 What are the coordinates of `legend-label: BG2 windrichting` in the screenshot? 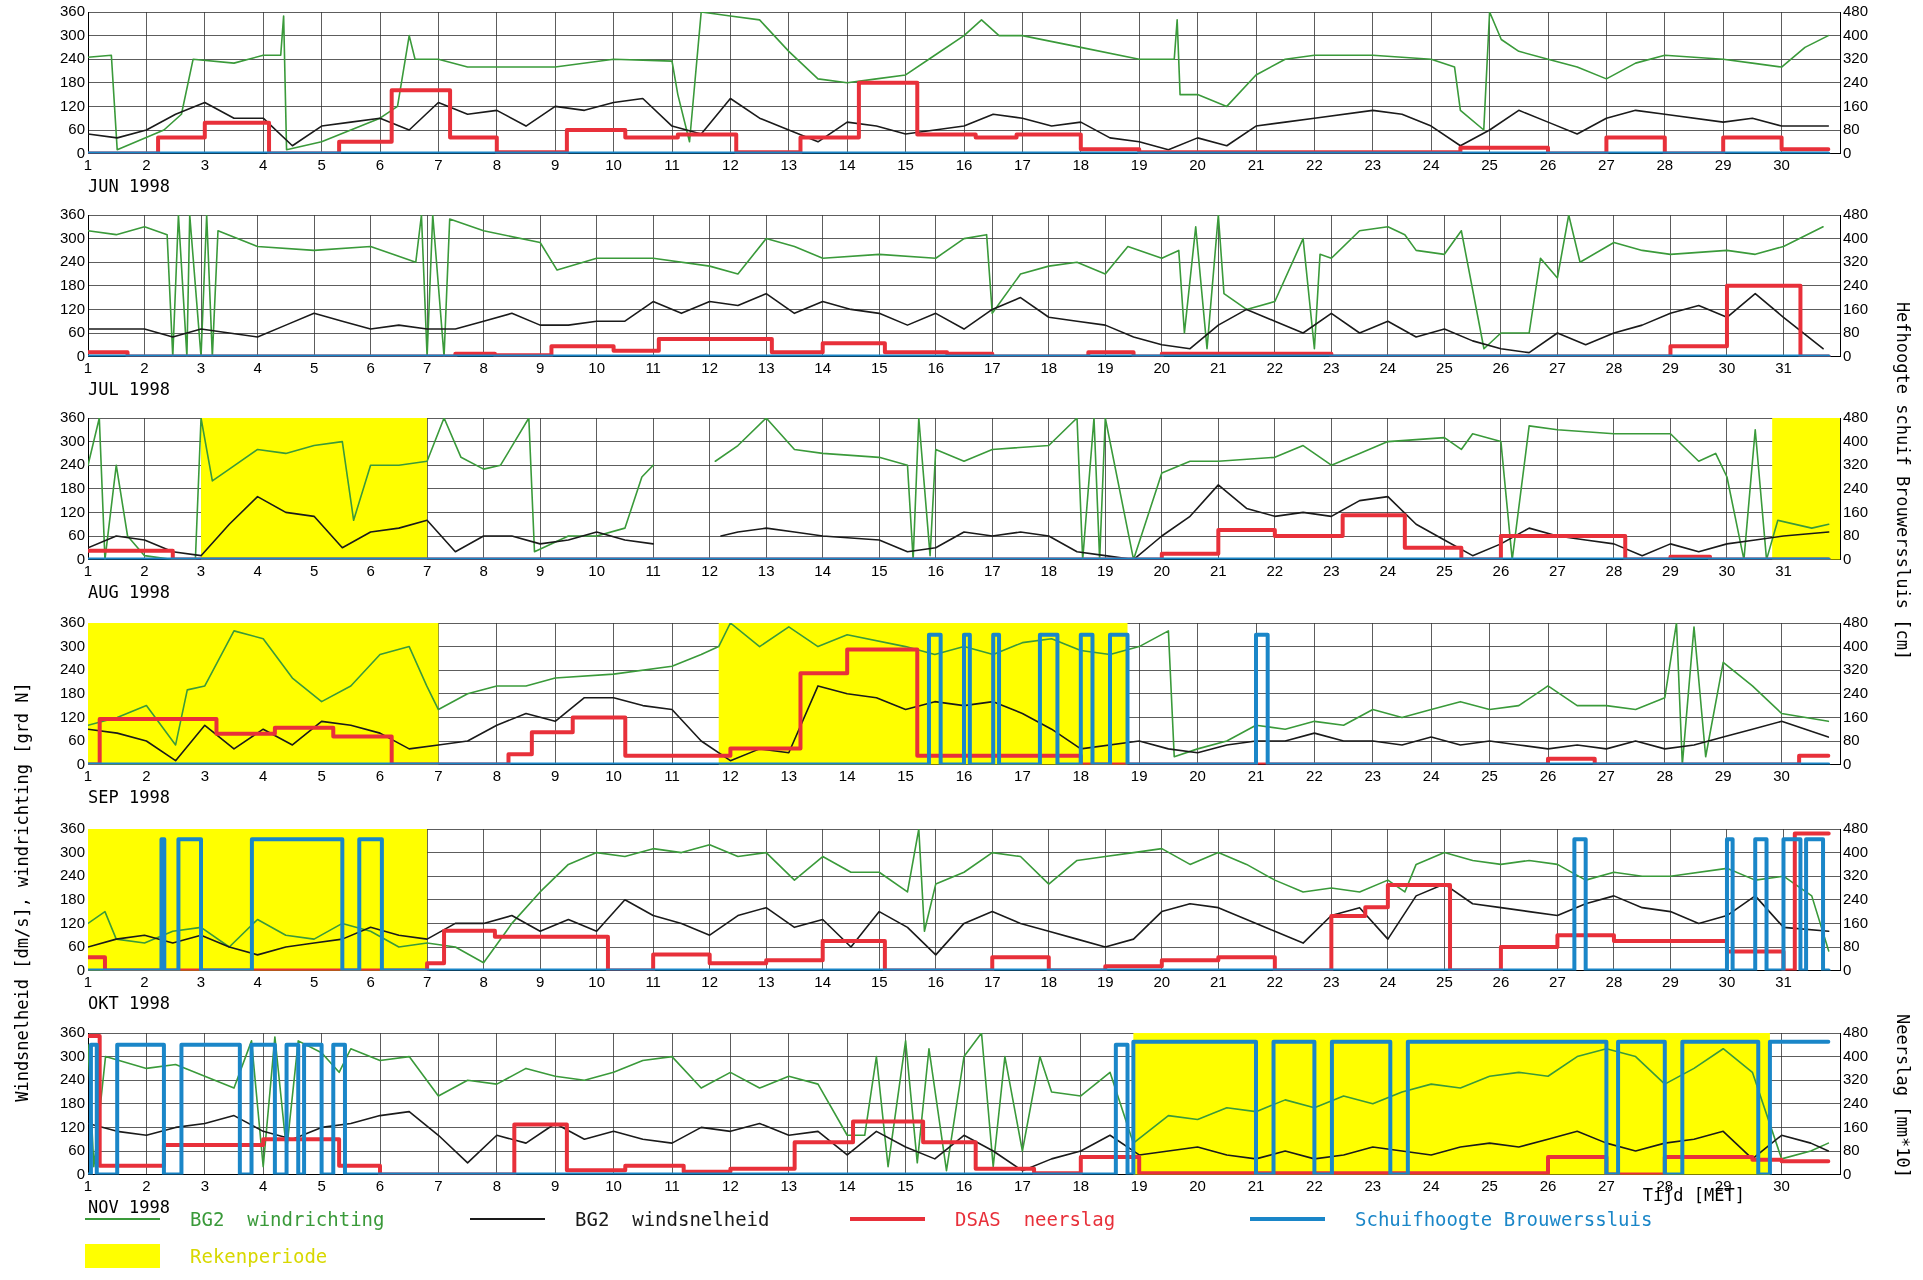 It's located at (287, 1219).